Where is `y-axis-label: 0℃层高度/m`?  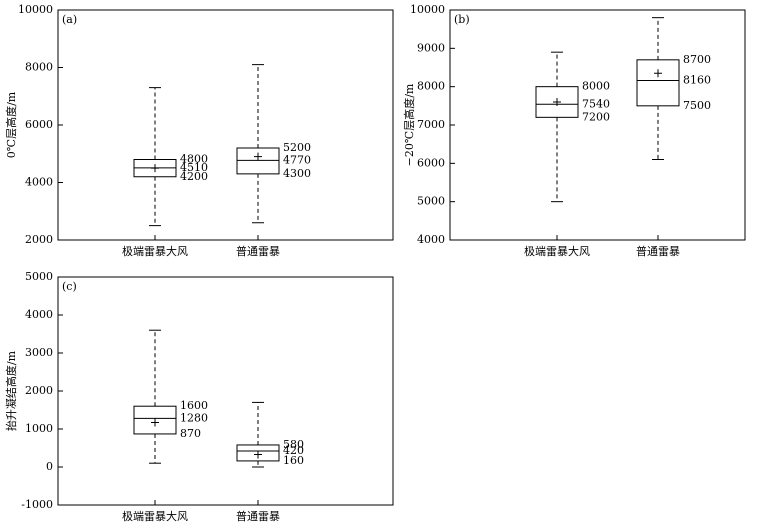 y-axis-label: 0℃层高度/m is located at coordinates (11, 124).